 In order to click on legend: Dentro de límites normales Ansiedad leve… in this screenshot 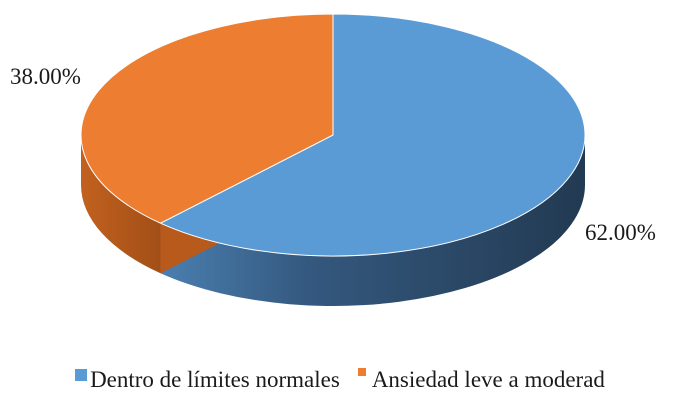, I will do `click(340, 380)`.